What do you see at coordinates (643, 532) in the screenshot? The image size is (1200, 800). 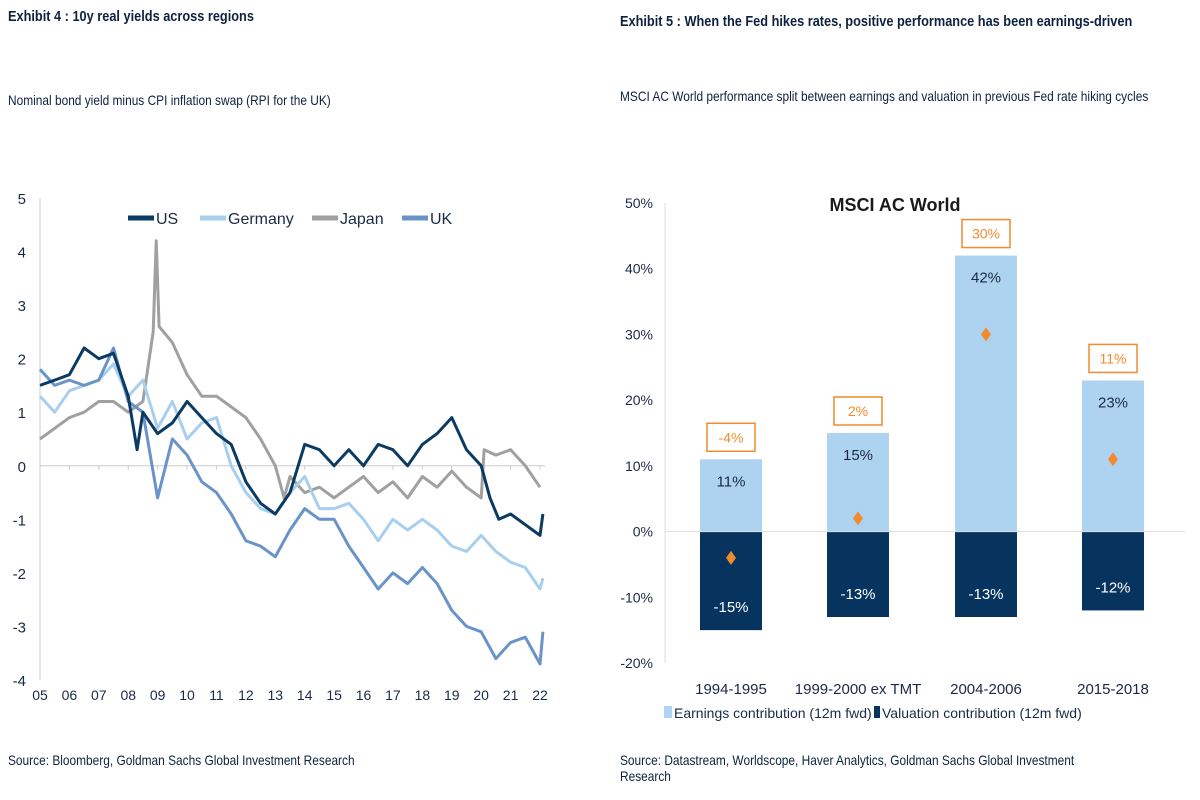 I see `y-tick-label: 0%` at bounding box center [643, 532].